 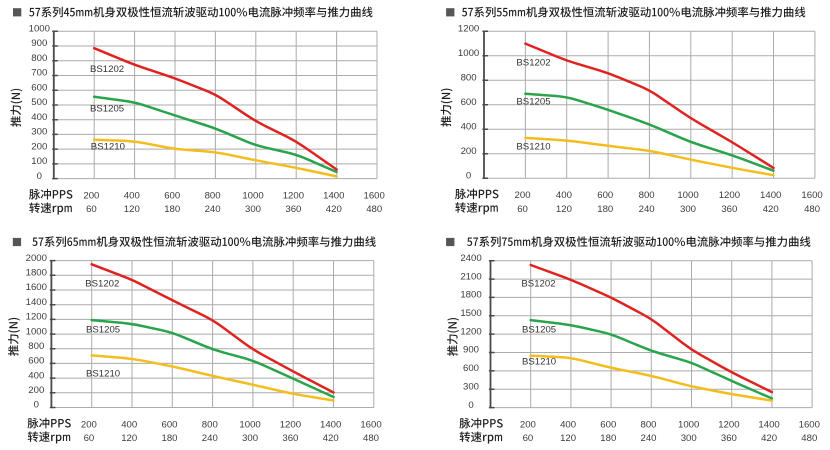 I want to click on svg-text: 500, so click(x=39, y=102).